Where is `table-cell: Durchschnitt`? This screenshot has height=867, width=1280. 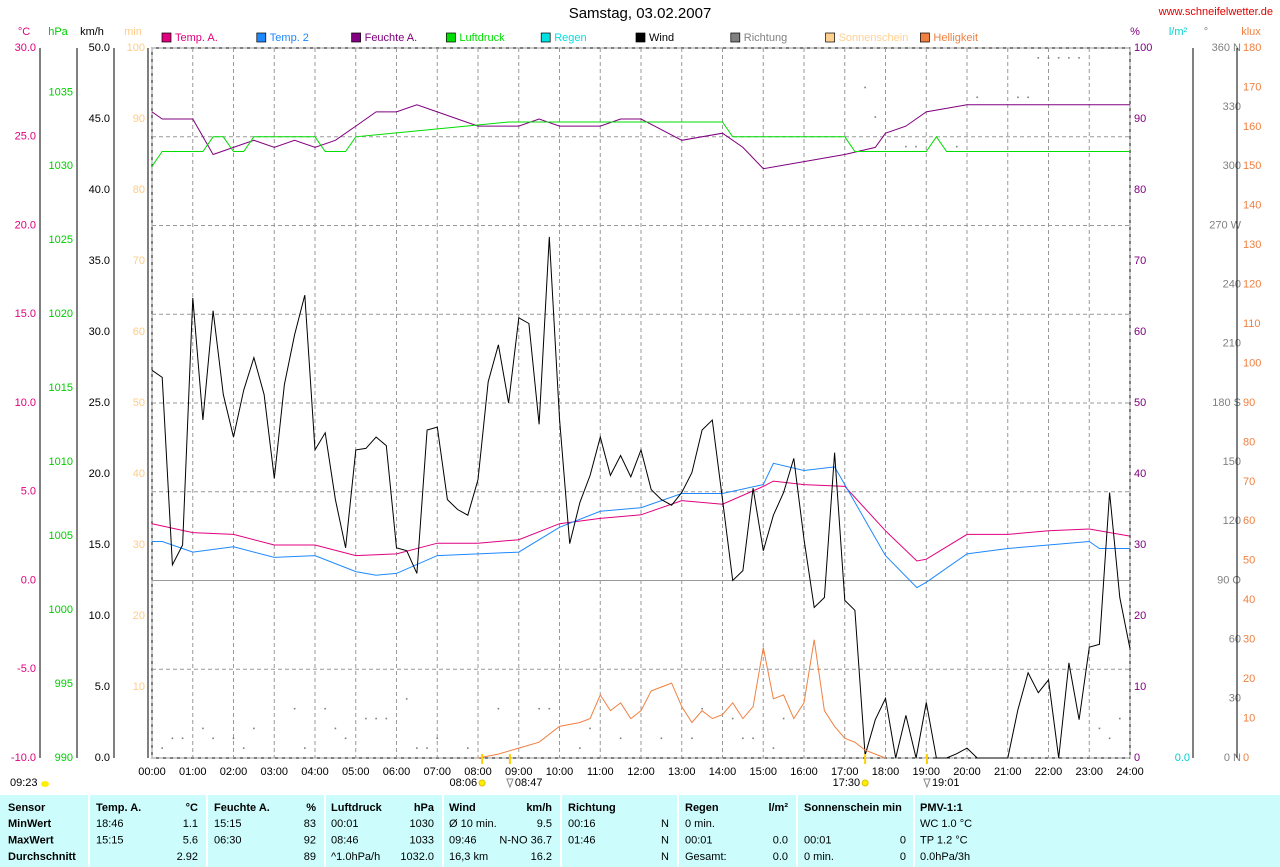 table-cell: Durchschnitt is located at coordinates (42, 857).